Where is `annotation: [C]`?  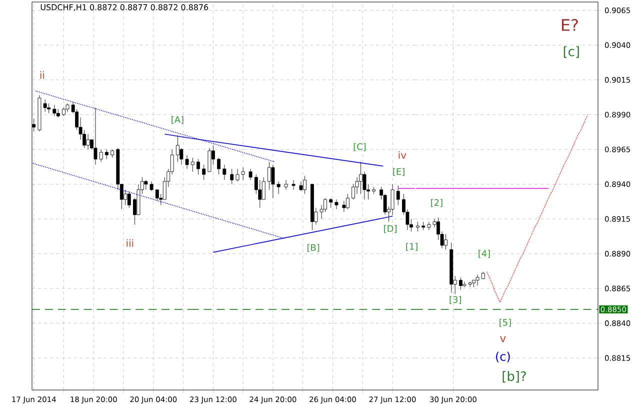
annotation: [C] is located at coordinates (360, 147).